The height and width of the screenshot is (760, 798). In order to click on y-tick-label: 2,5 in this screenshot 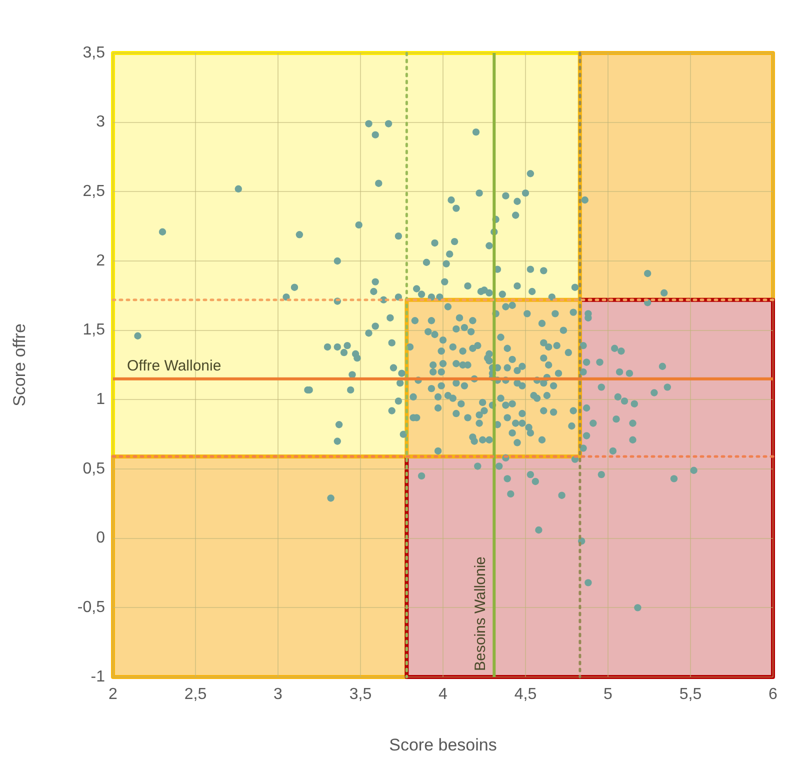, I will do `click(94, 191)`.